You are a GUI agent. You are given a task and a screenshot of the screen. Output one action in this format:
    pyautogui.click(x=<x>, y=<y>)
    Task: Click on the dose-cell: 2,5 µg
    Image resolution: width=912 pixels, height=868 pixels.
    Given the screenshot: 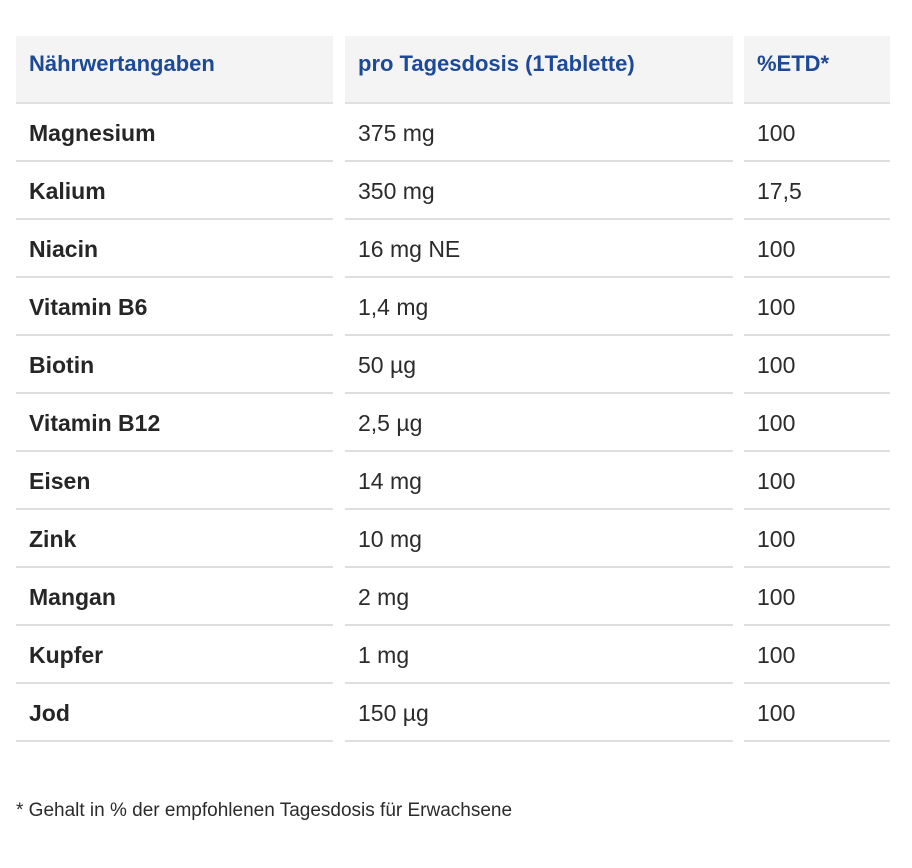 What is the action you would take?
    pyautogui.click(x=539, y=423)
    